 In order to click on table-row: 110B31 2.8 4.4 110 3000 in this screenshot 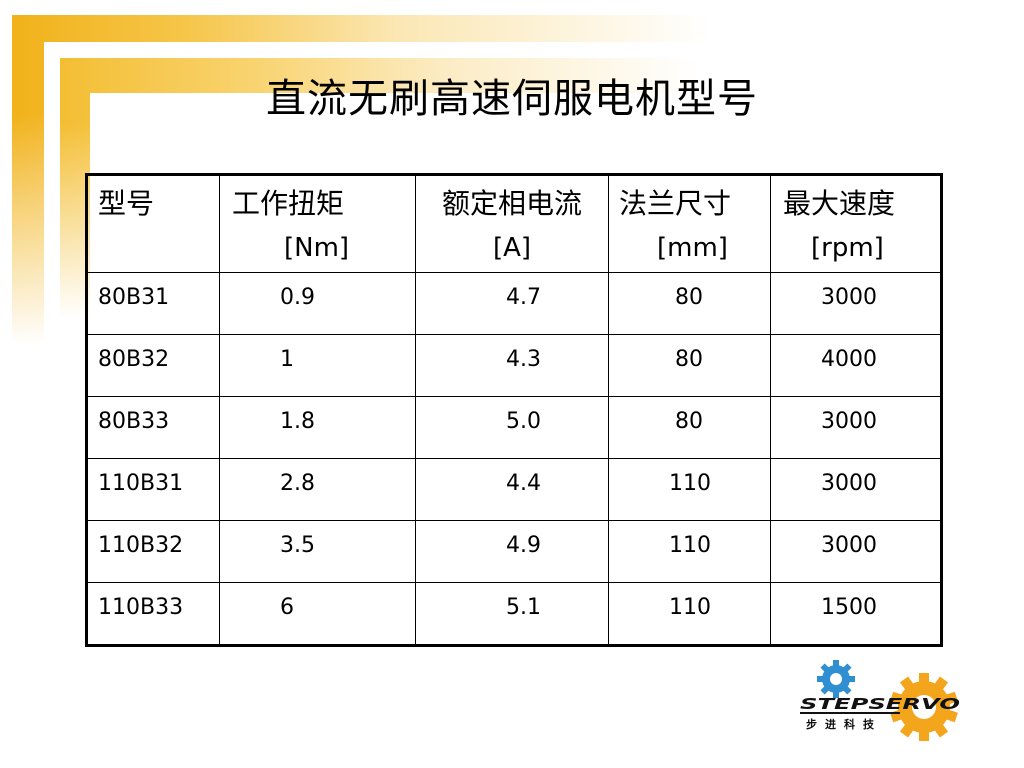, I will do `click(514, 489)`.